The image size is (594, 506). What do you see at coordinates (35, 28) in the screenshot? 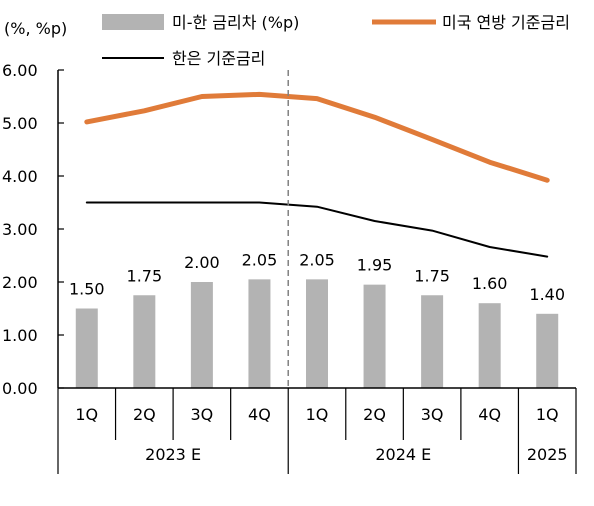
I see `unit-label: (%, %p)` at bounding box center [35, 28].